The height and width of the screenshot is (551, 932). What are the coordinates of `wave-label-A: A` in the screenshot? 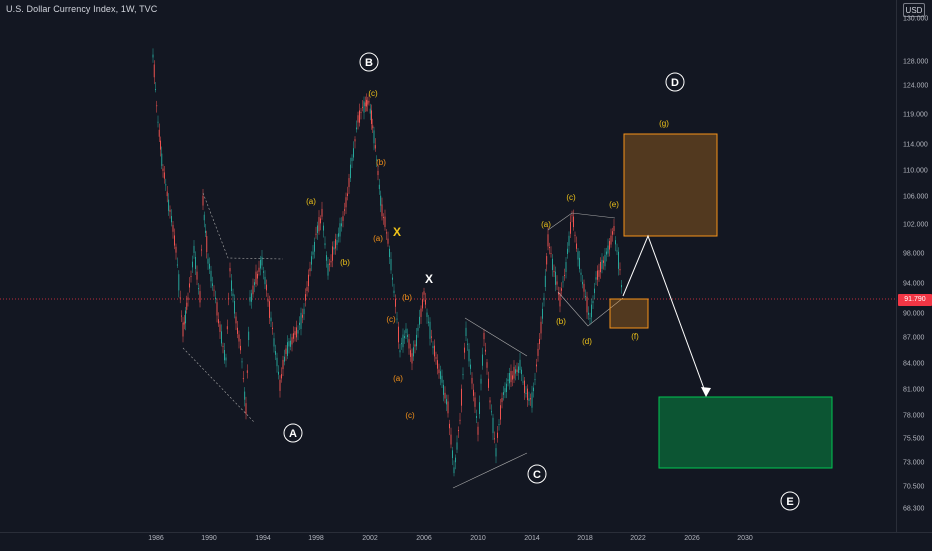 It's located at (293, 434).